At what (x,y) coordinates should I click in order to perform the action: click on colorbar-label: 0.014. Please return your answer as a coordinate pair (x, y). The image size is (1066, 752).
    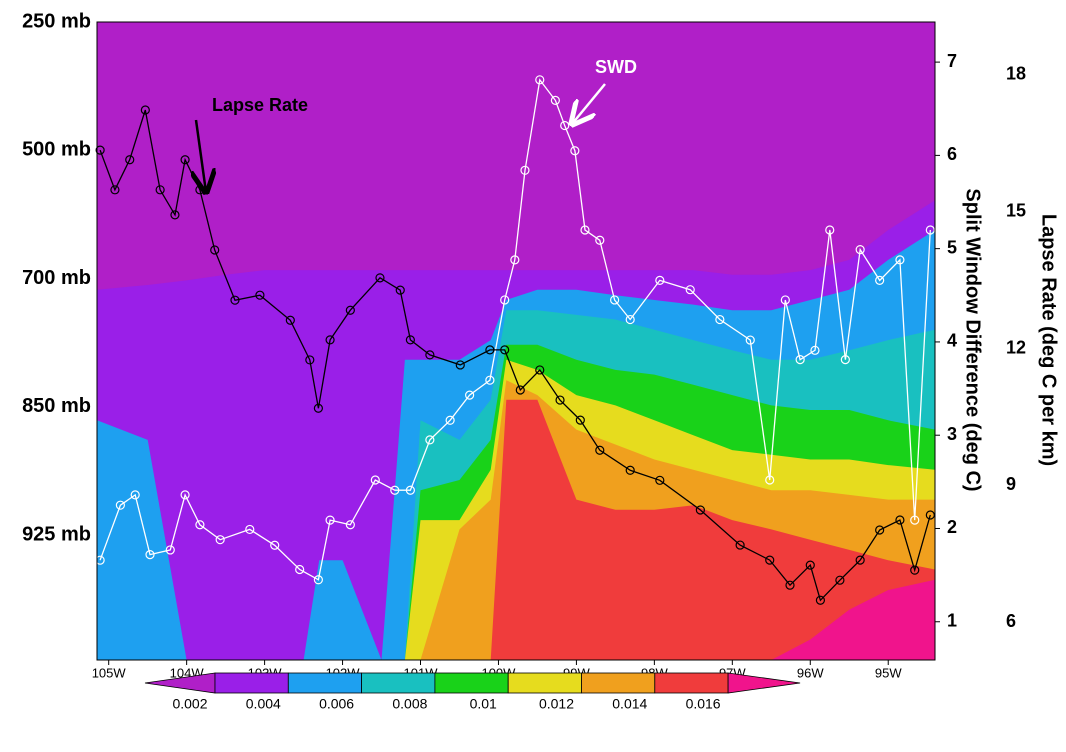
    Looking at the image, I should click on (629, 704).